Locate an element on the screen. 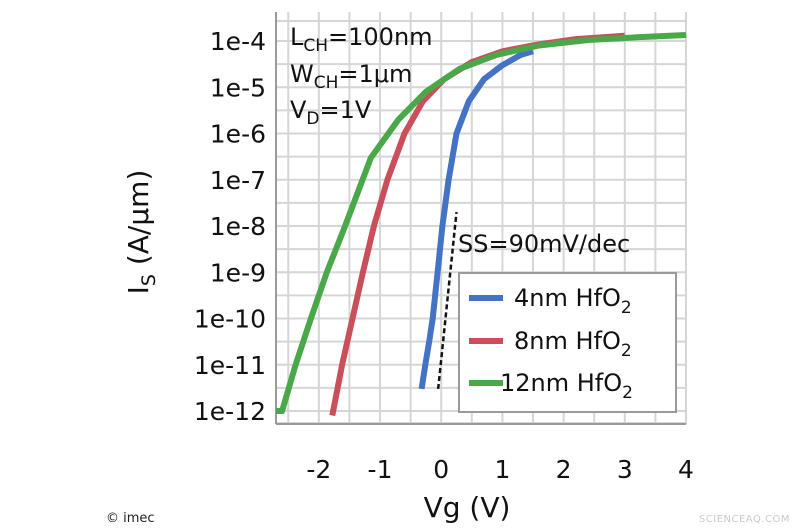 This screenshot has width=800, height=530. y-tick-label: 1e-12 is located at coordinates (230, 411).